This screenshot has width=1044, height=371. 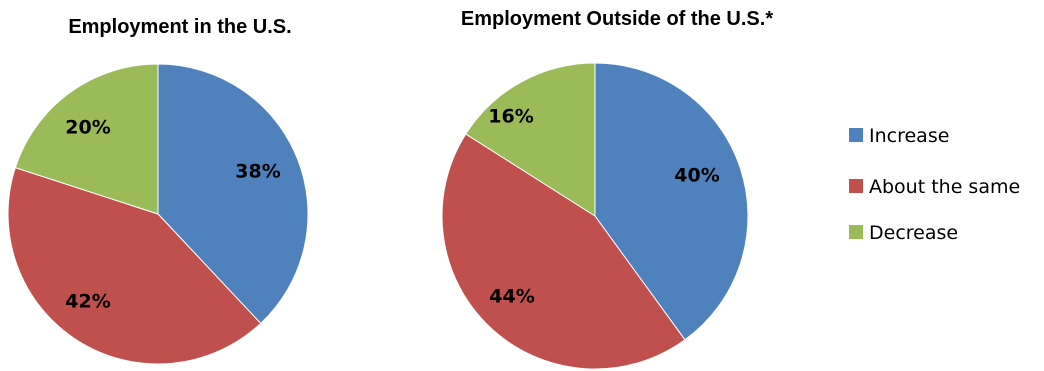 What do you see at coordinates (511, 297) in the screenshot?
I see `pie-outside-us-label-about-the-same: 44%` at bounding box center [511, 297].